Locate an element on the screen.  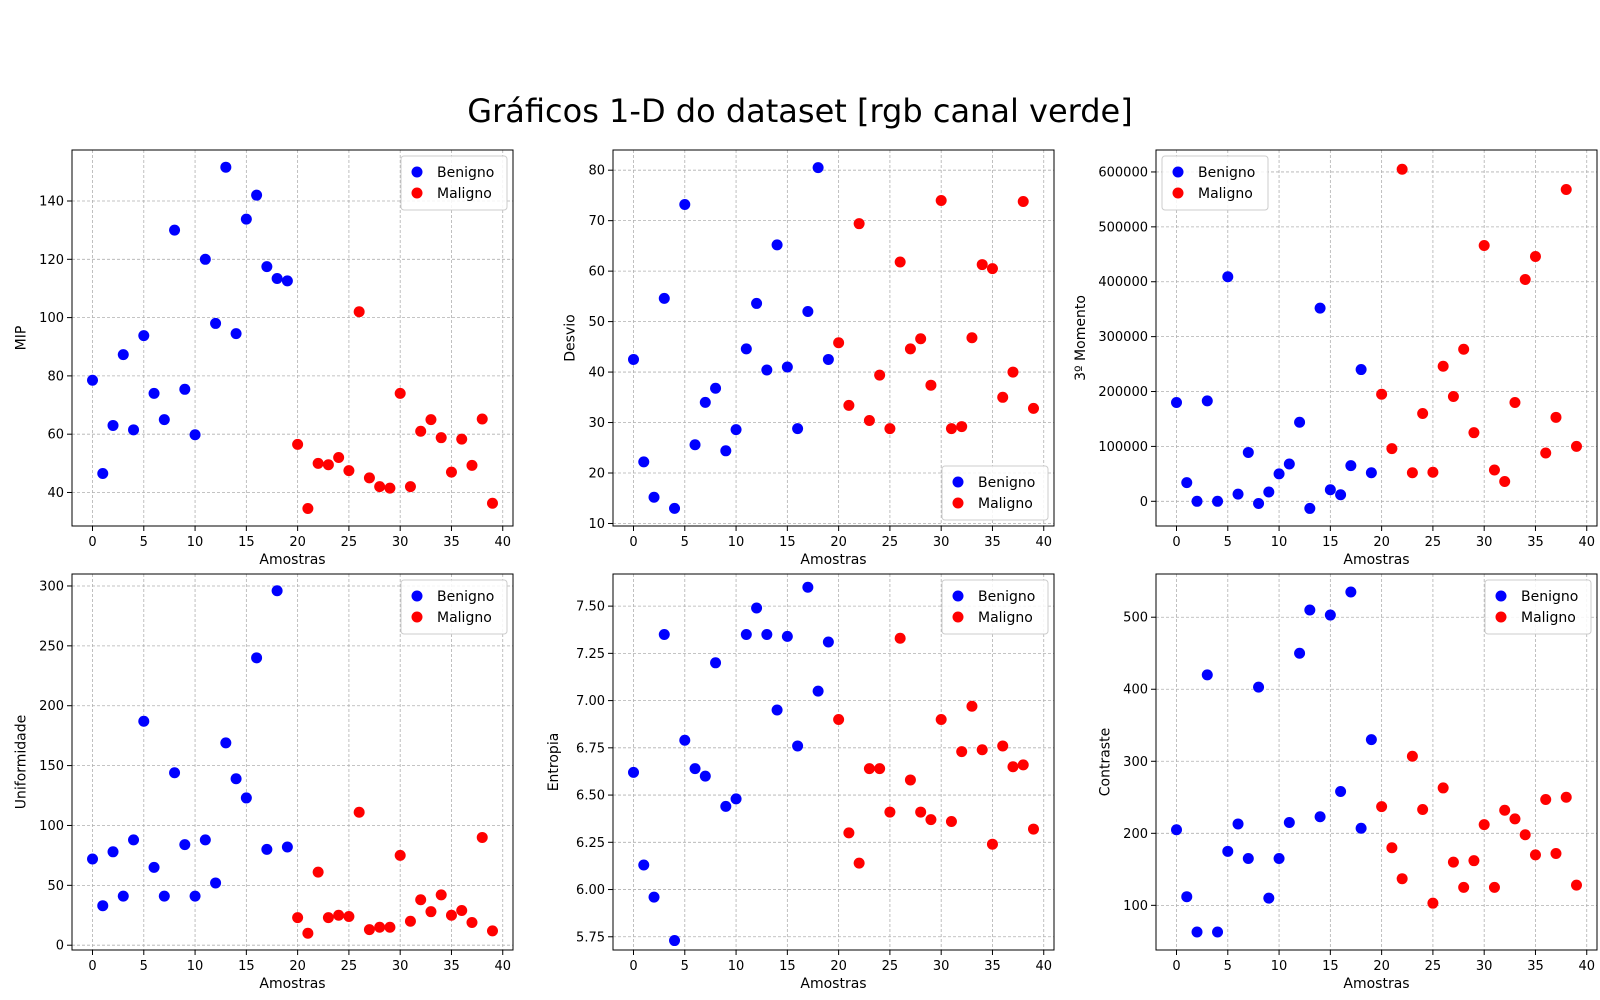
x-tick-label: 5 is located at coordinates (685, 542).